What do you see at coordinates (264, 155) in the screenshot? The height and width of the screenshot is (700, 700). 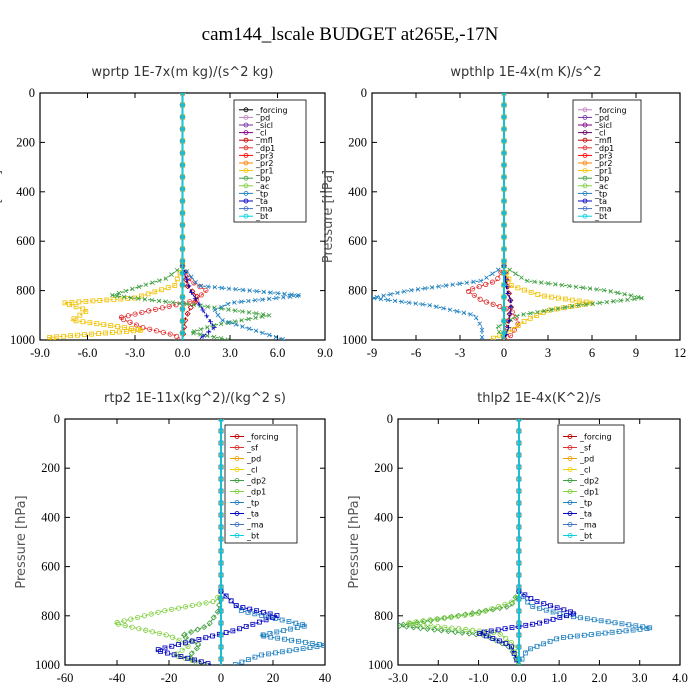 I see `legend-entry: _pr3` at bounding box center [264, 155].